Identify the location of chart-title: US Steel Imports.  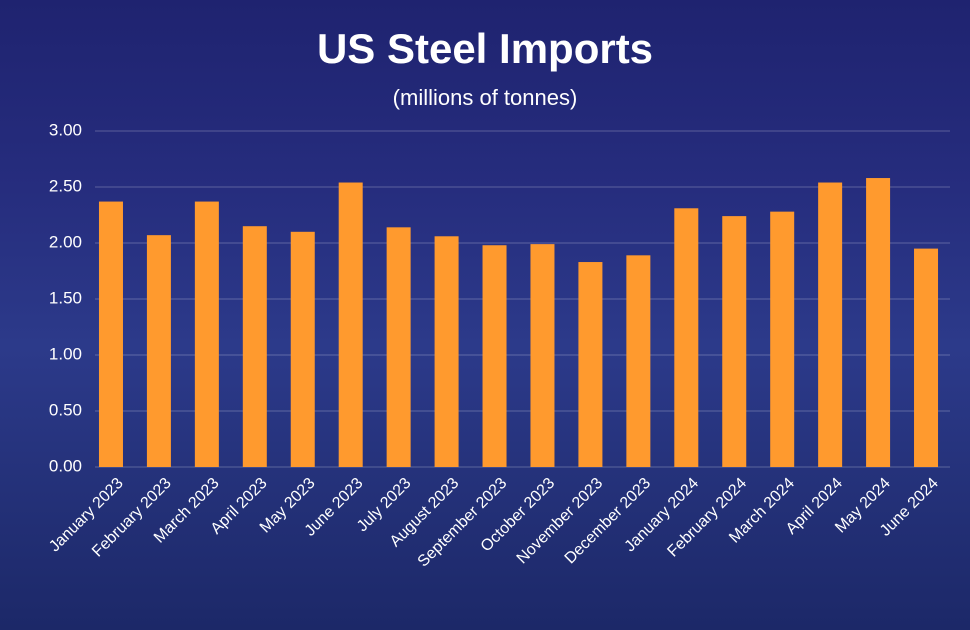
(485, 48).